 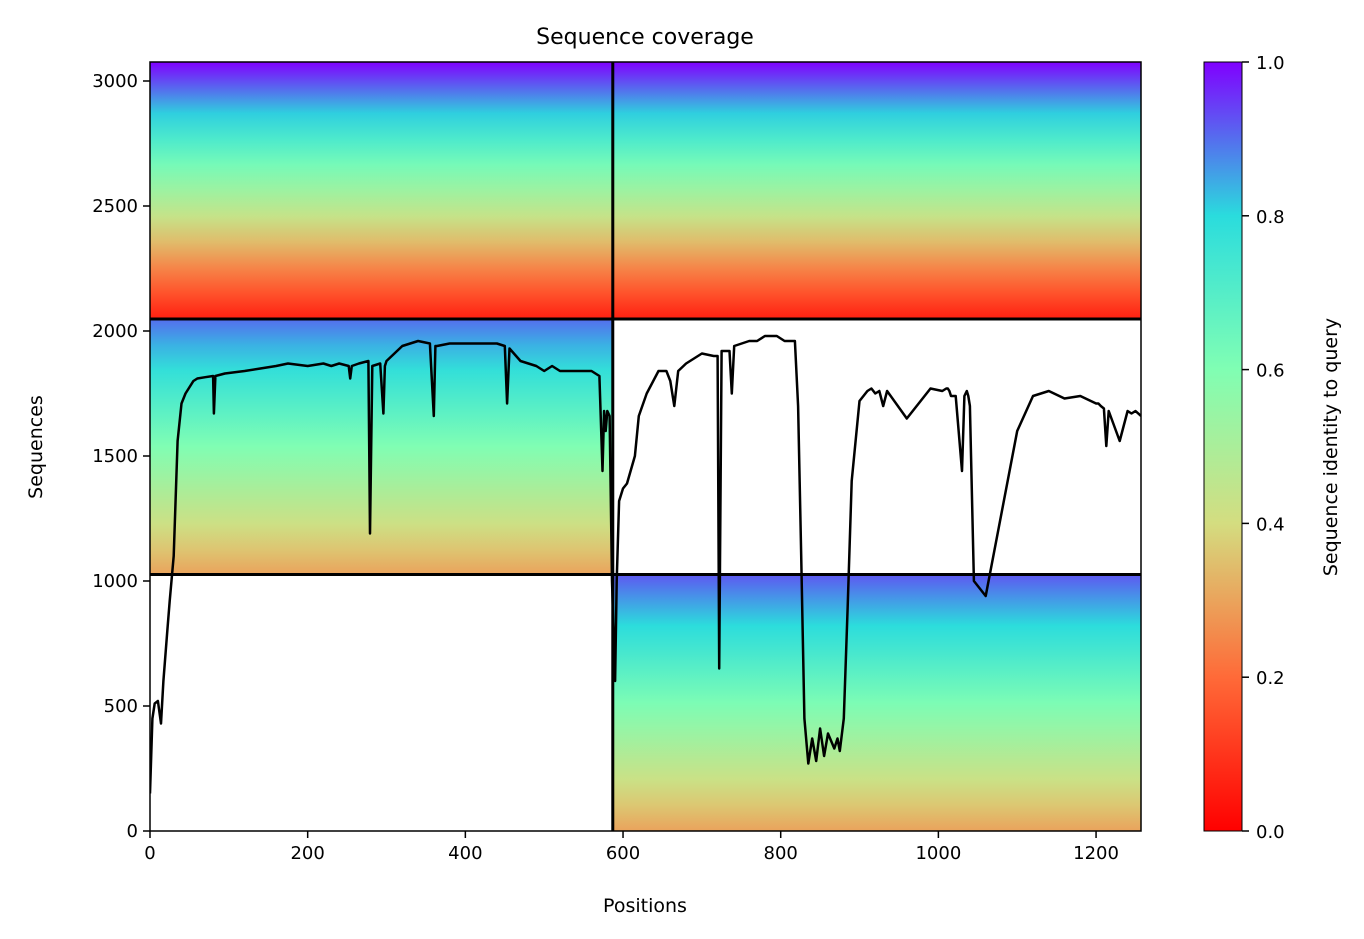 I want to click on colorbar-tick-label: 0.2, so click(x=1270, y=678).